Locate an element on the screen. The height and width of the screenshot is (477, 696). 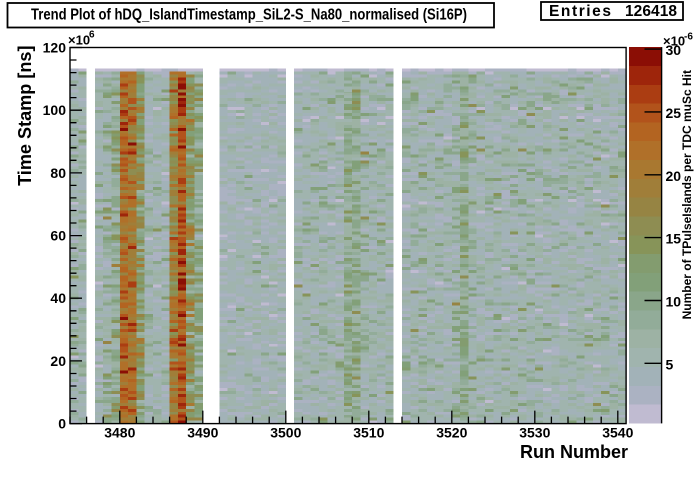
svg-text: 3500 is located at coordinates (285, 433).